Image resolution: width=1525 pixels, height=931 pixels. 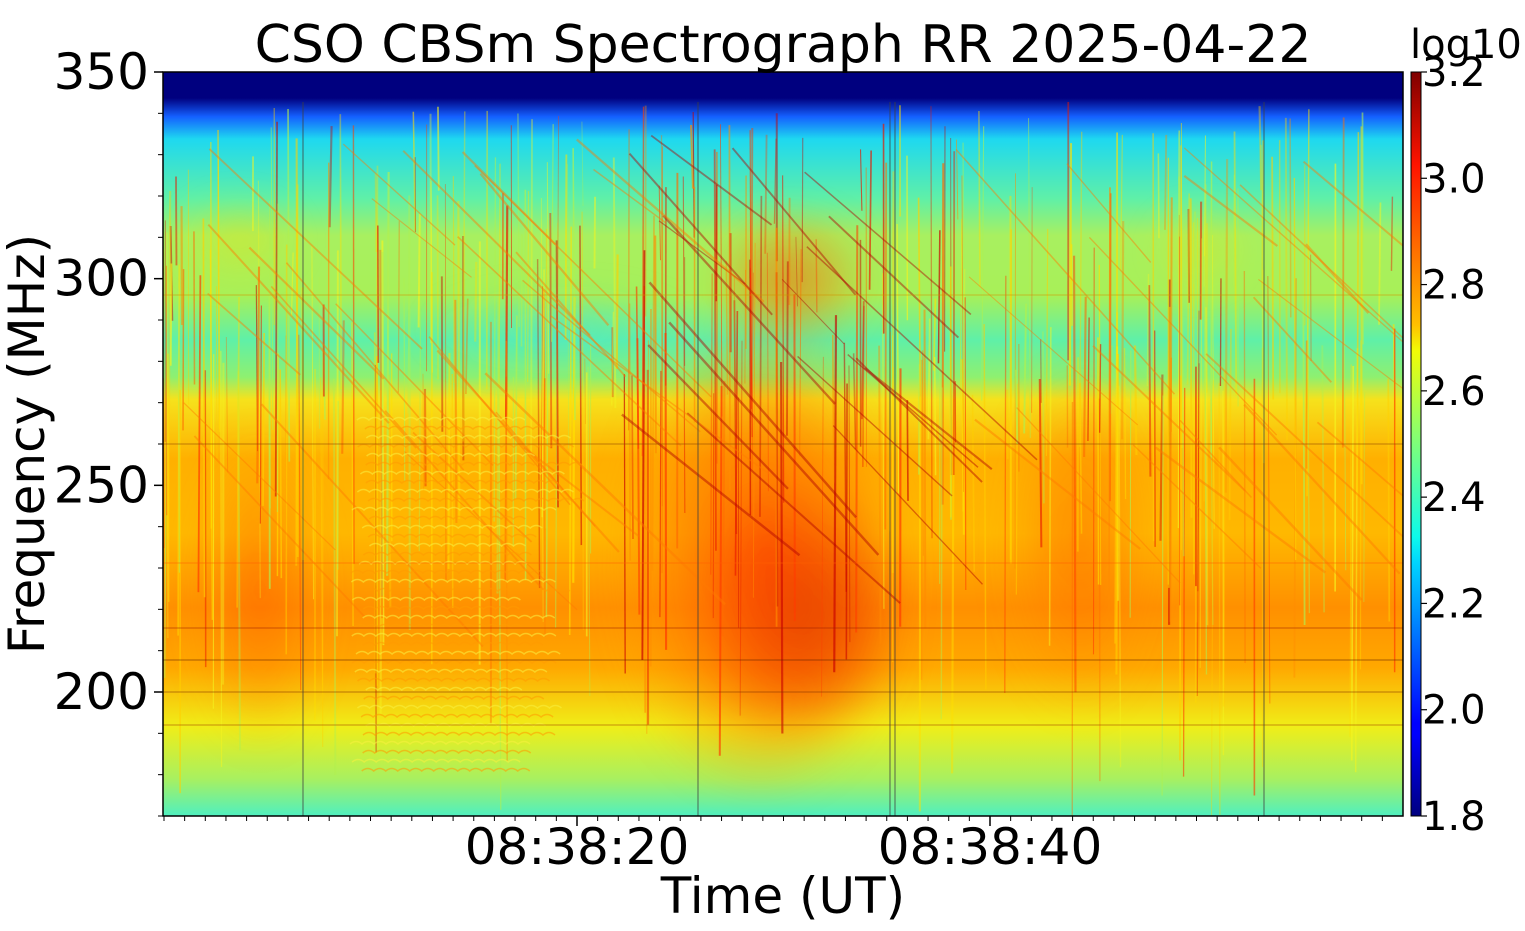 What do you see at coordinates (1454, 817) in the screenshot?
I see `colorbar-tick-label: 1.8` at bounding box center [1454, 817].